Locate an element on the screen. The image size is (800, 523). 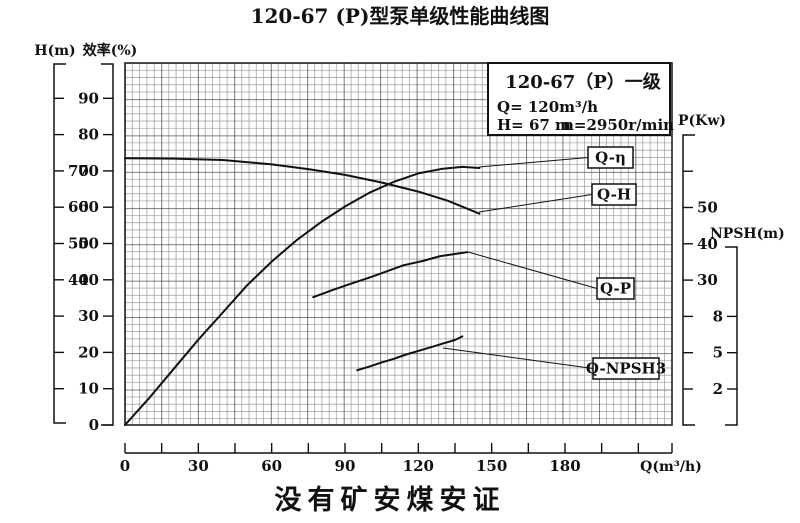
efficiency-tick-label: 30 is located at coordinates (88, 316).